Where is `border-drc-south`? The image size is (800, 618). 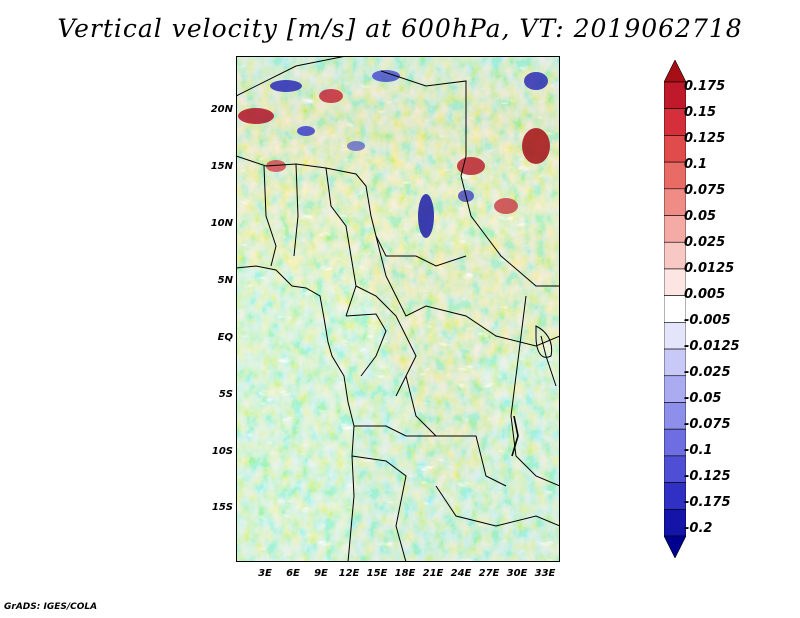 border-drc-south is located at coordinates (456, 431).